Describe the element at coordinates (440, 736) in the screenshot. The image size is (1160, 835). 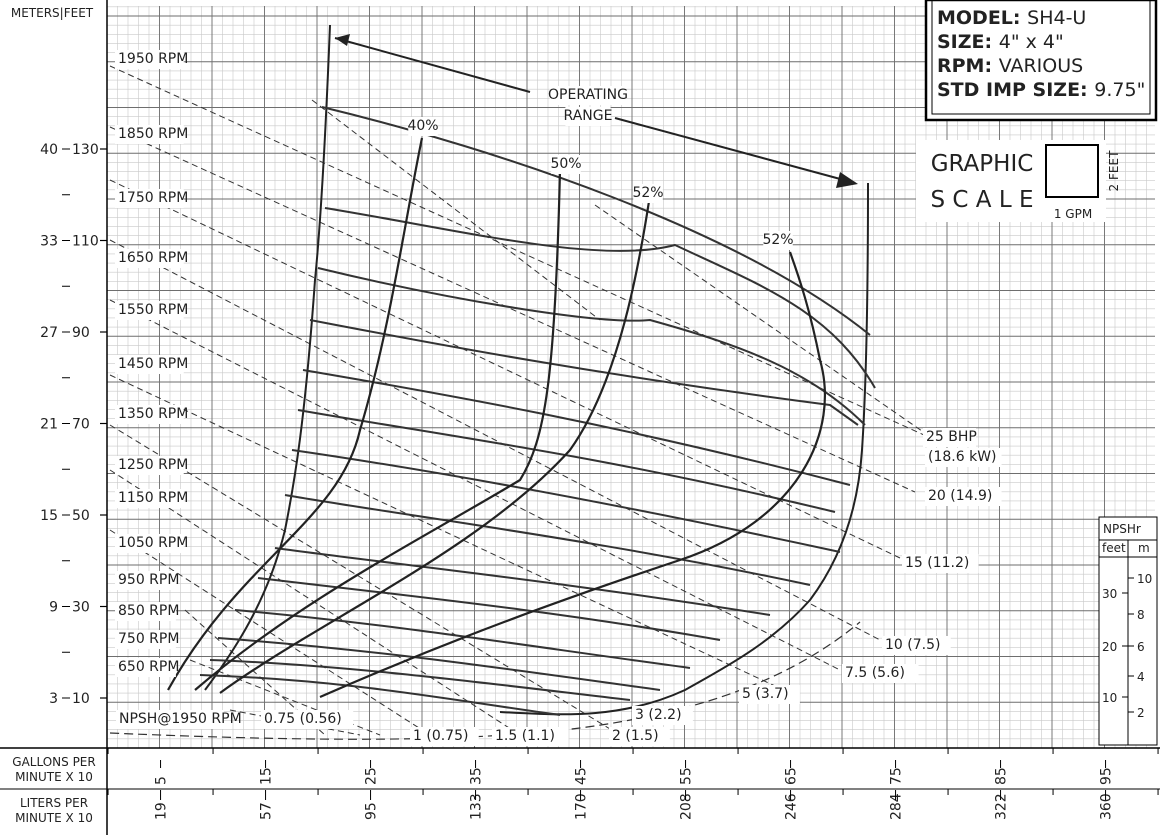
I see `bhp-label: 1 (0.75)` at that location.